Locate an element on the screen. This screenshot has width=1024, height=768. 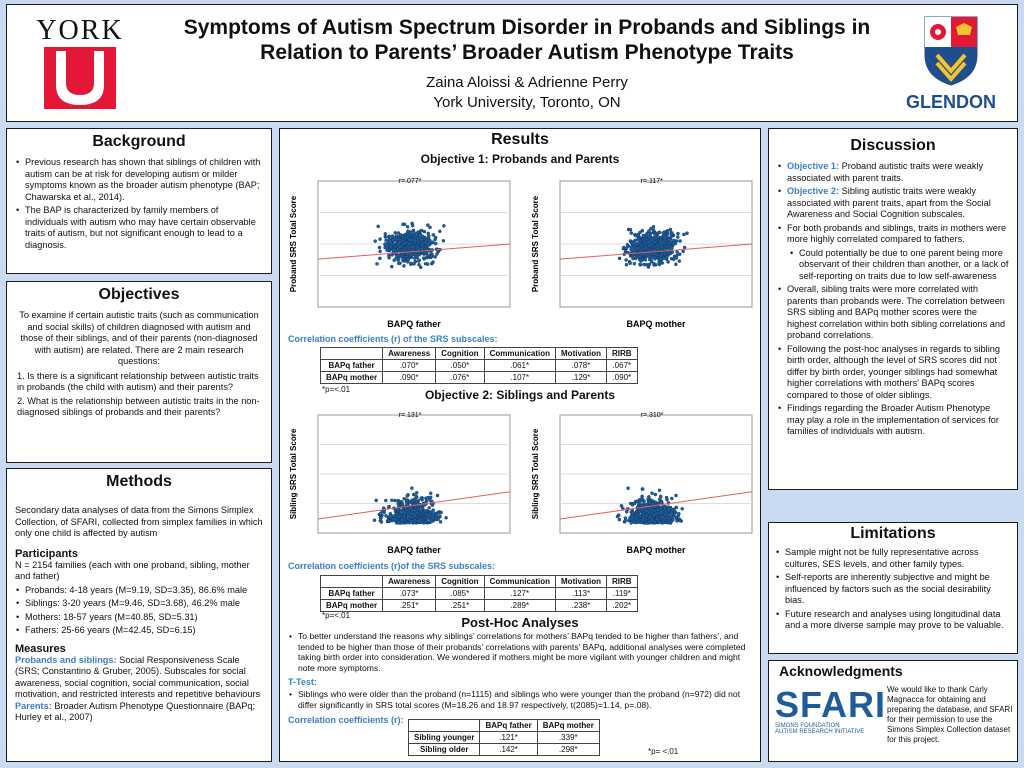
table-cell: .127* is located at coordinates (520, 593).